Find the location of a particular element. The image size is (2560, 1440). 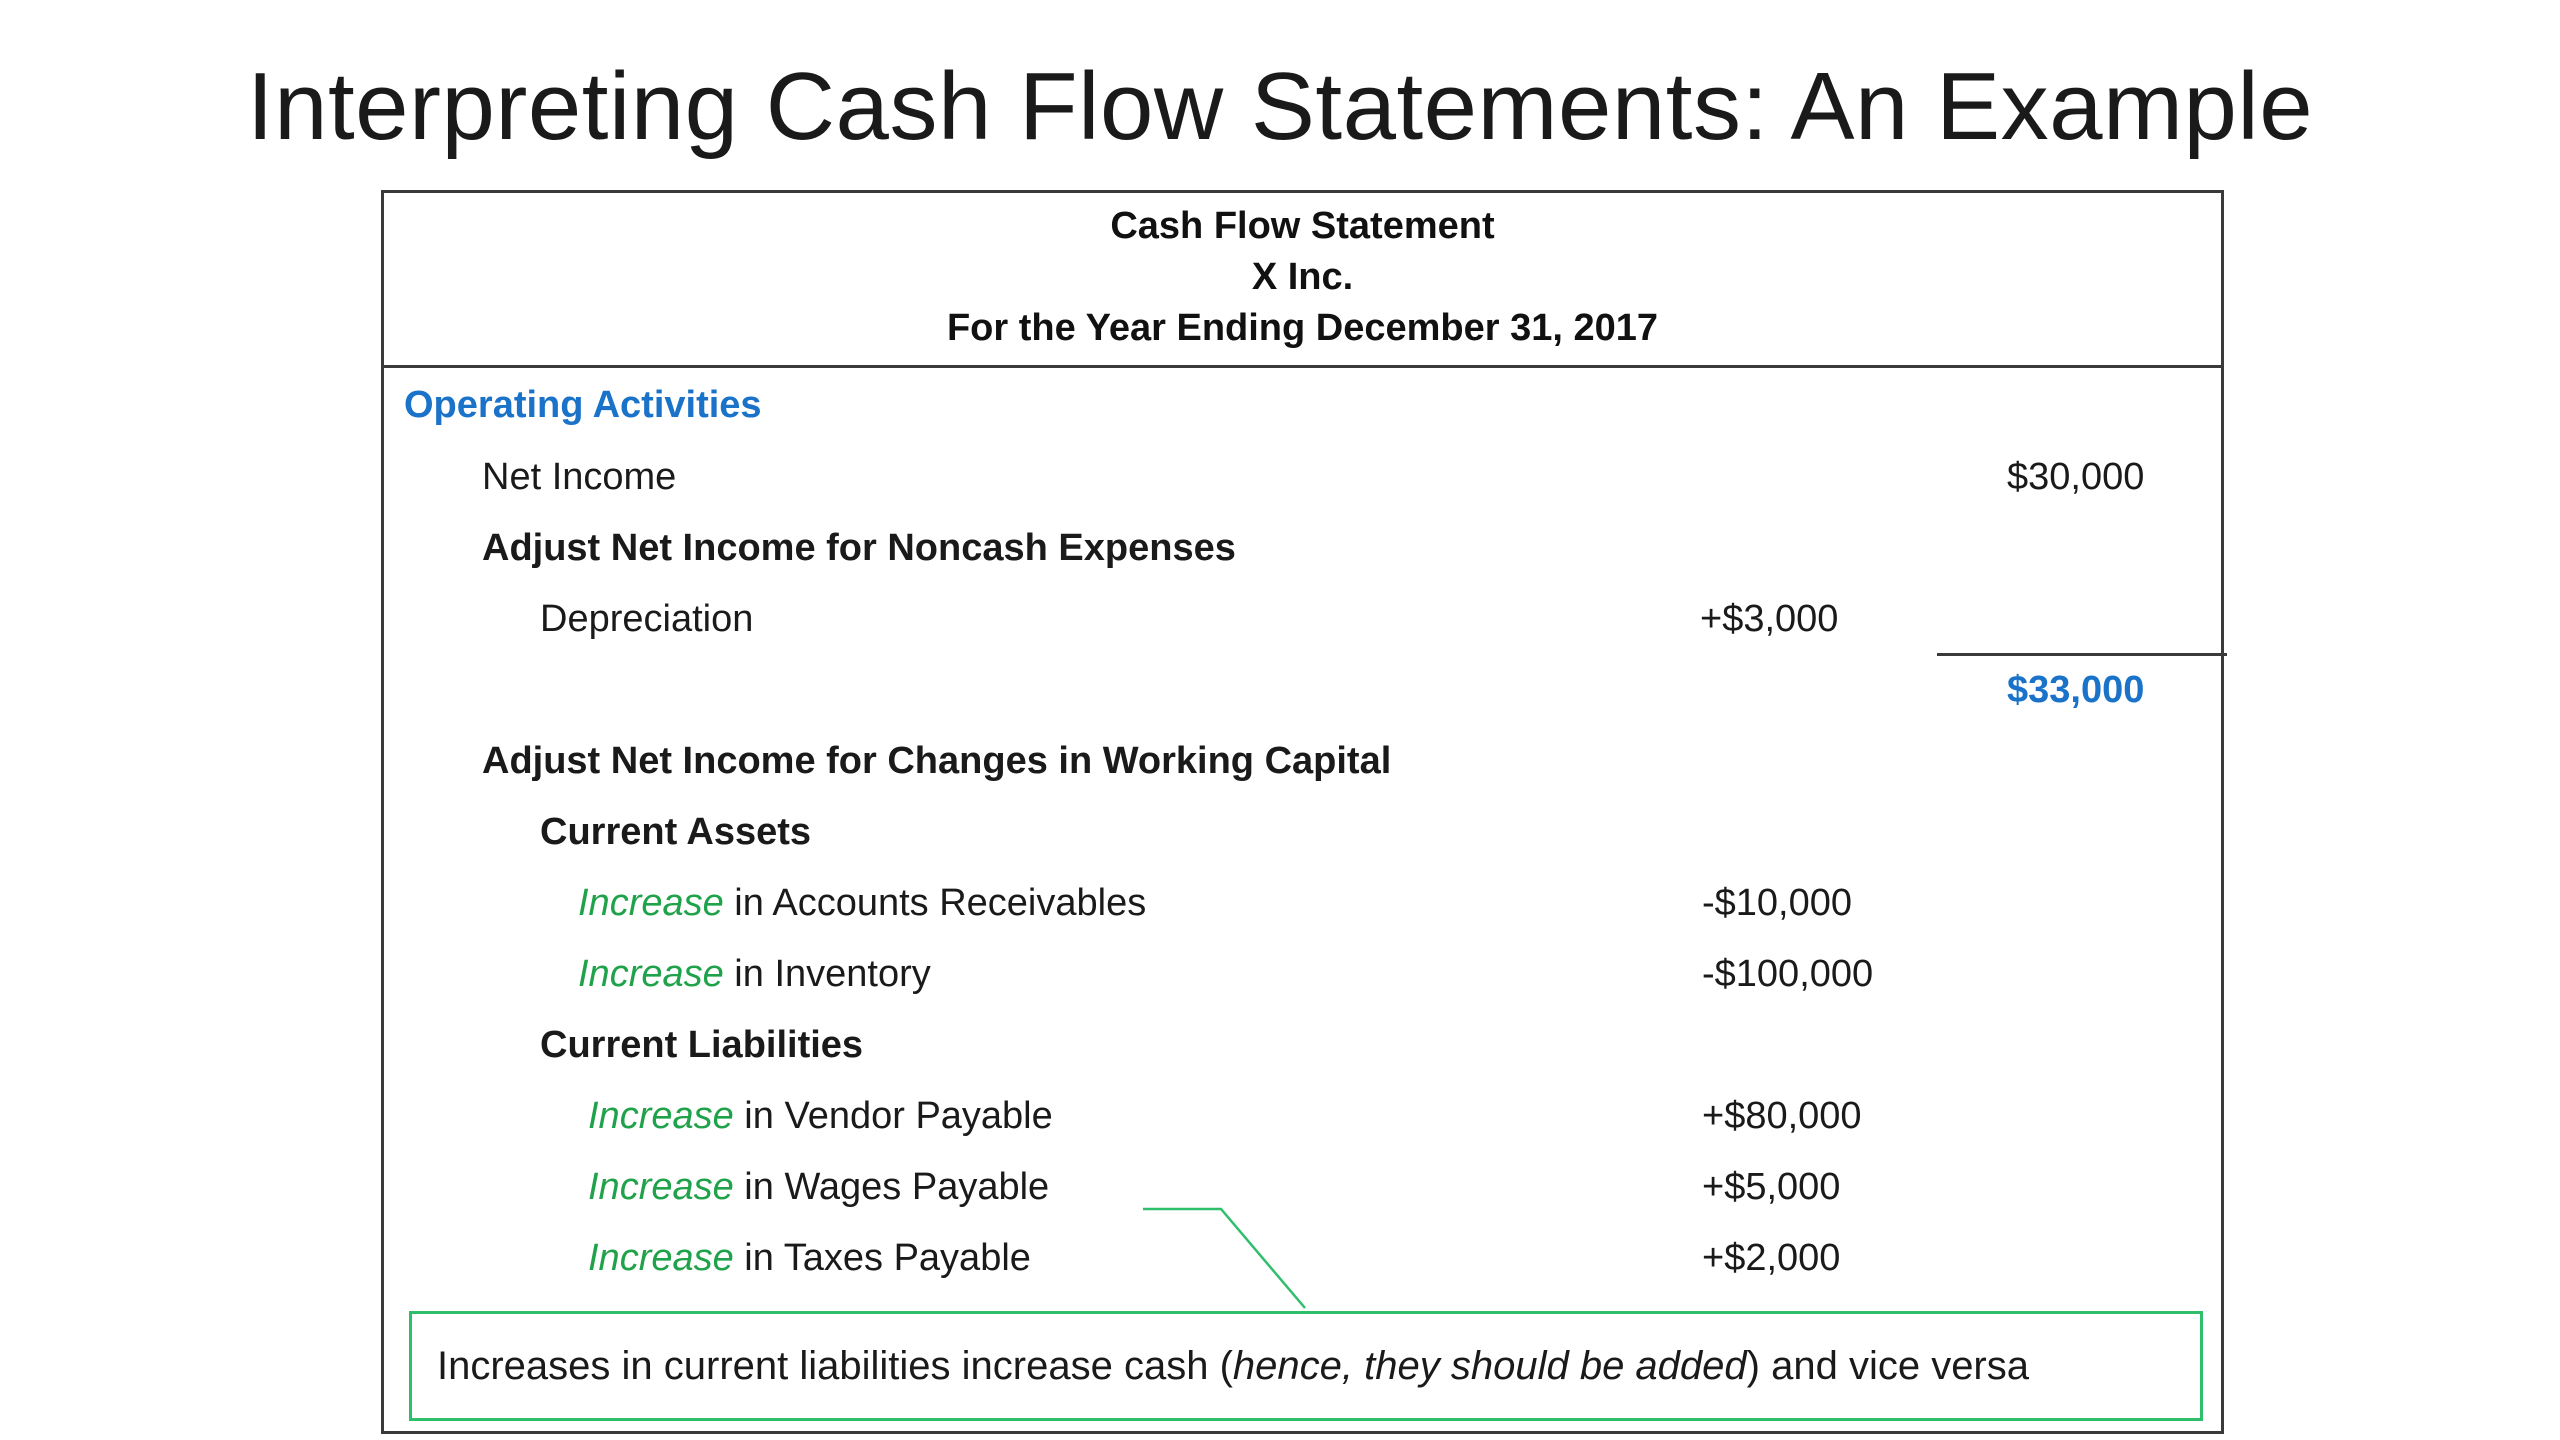

inventory-label: Increase in Inventory is located at coordinates (754, 974).